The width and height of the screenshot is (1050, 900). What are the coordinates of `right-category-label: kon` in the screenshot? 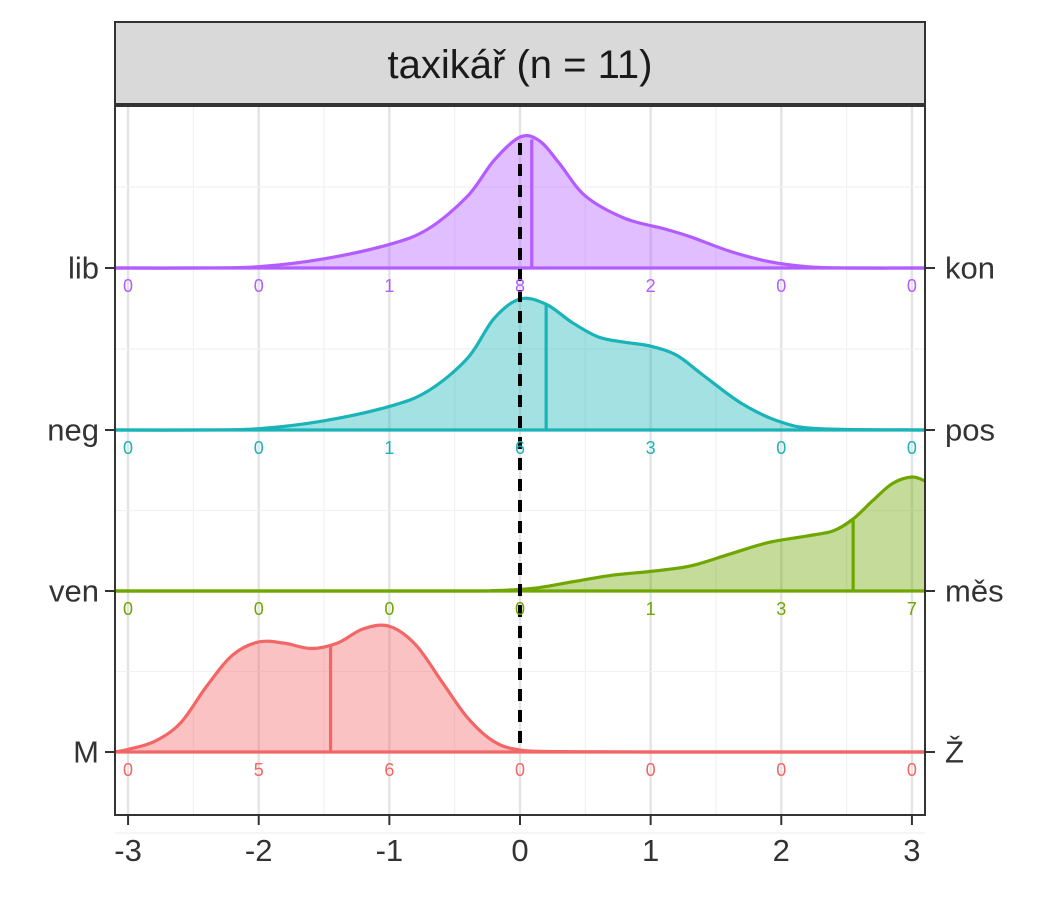 It's located at (970, 268).